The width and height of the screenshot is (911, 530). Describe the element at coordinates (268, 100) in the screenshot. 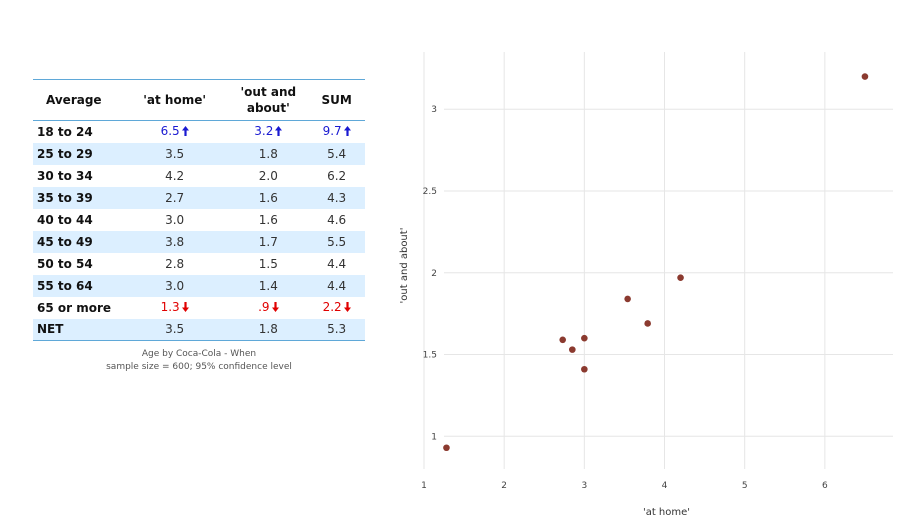

I see `header-out-and-about: 'out and about'` at that location.